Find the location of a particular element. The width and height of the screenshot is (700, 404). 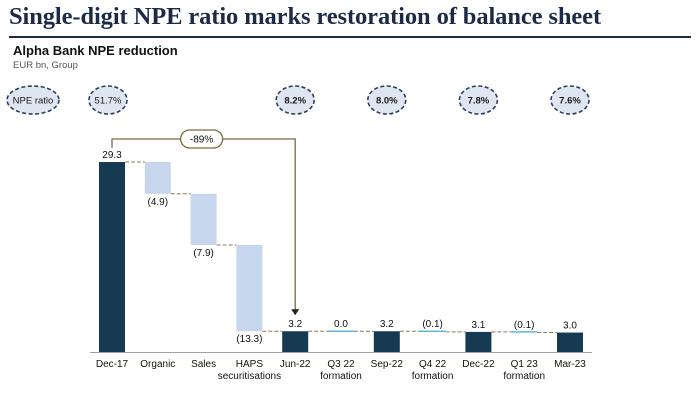

tick-label-0: Dec-17 is located at coordinates (112, 364).